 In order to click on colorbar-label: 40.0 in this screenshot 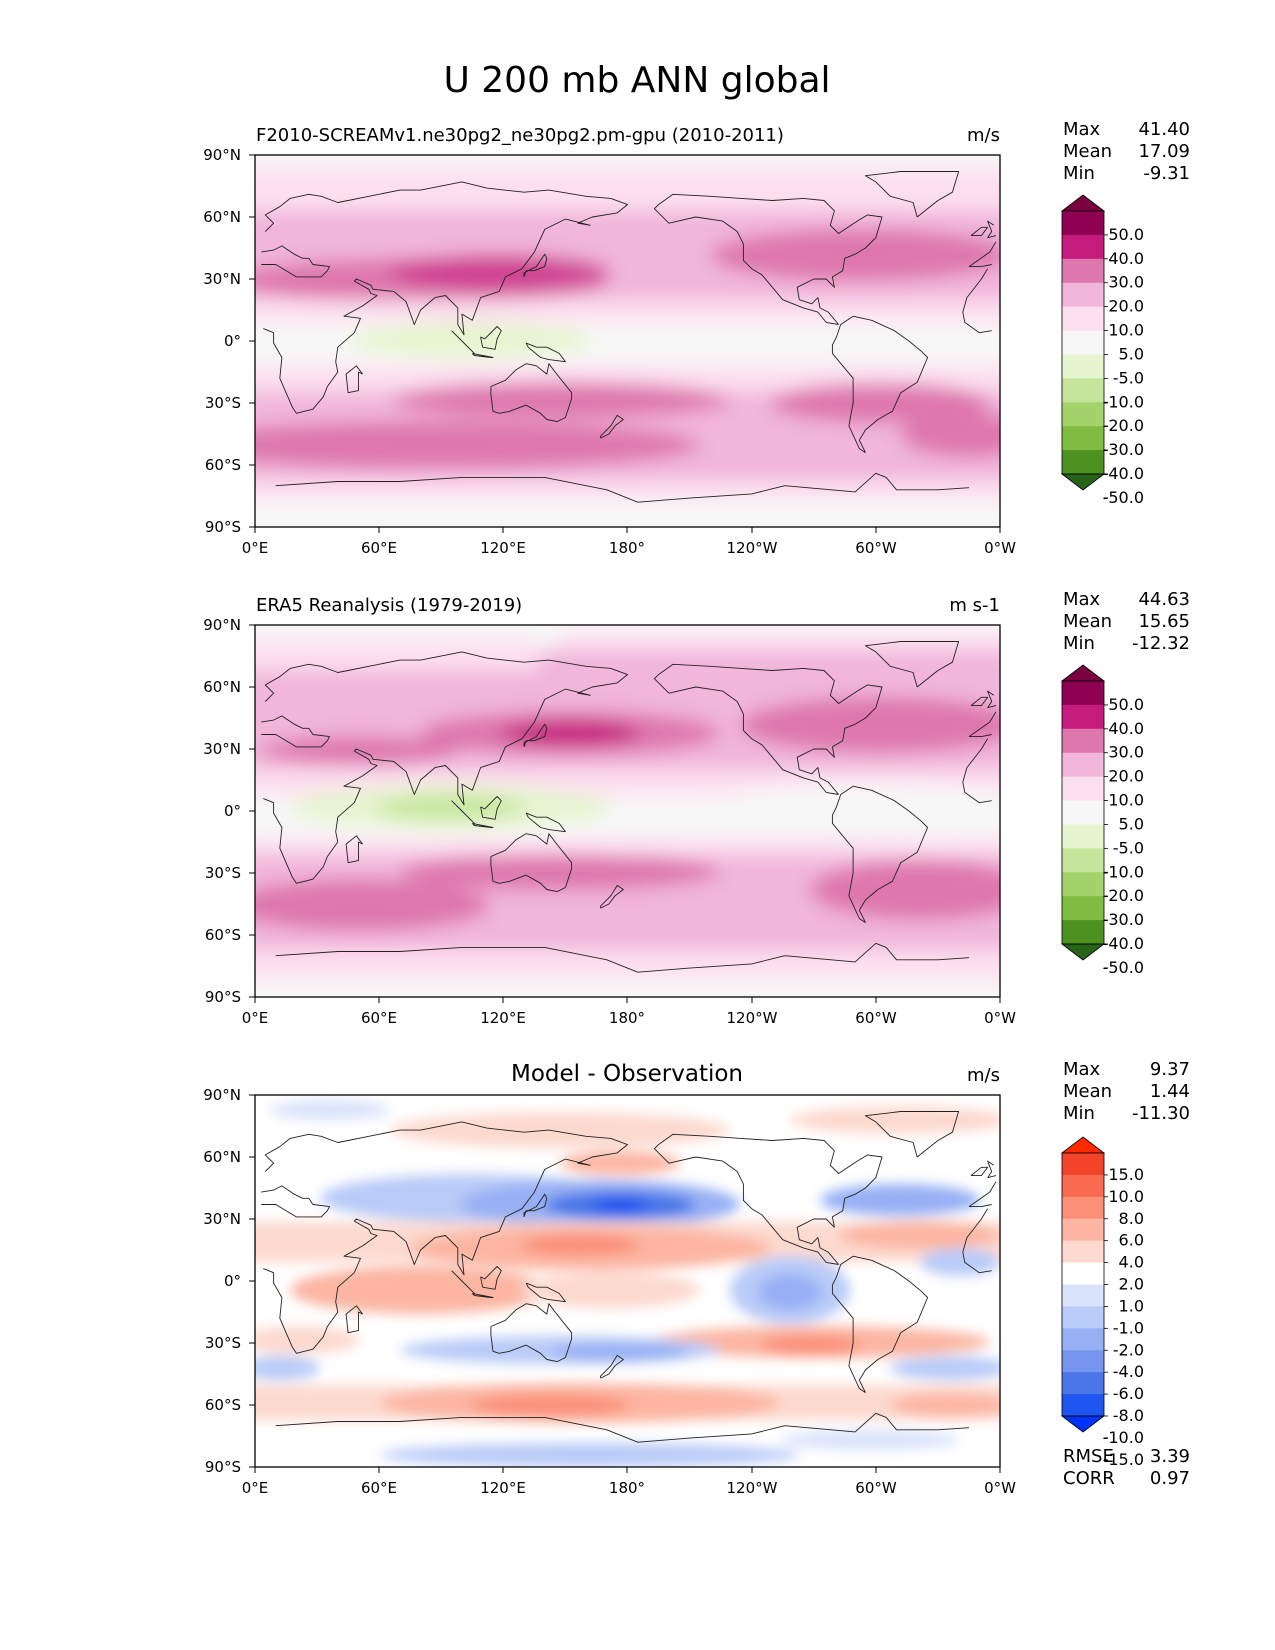, I will do `click(1126, 258)`.